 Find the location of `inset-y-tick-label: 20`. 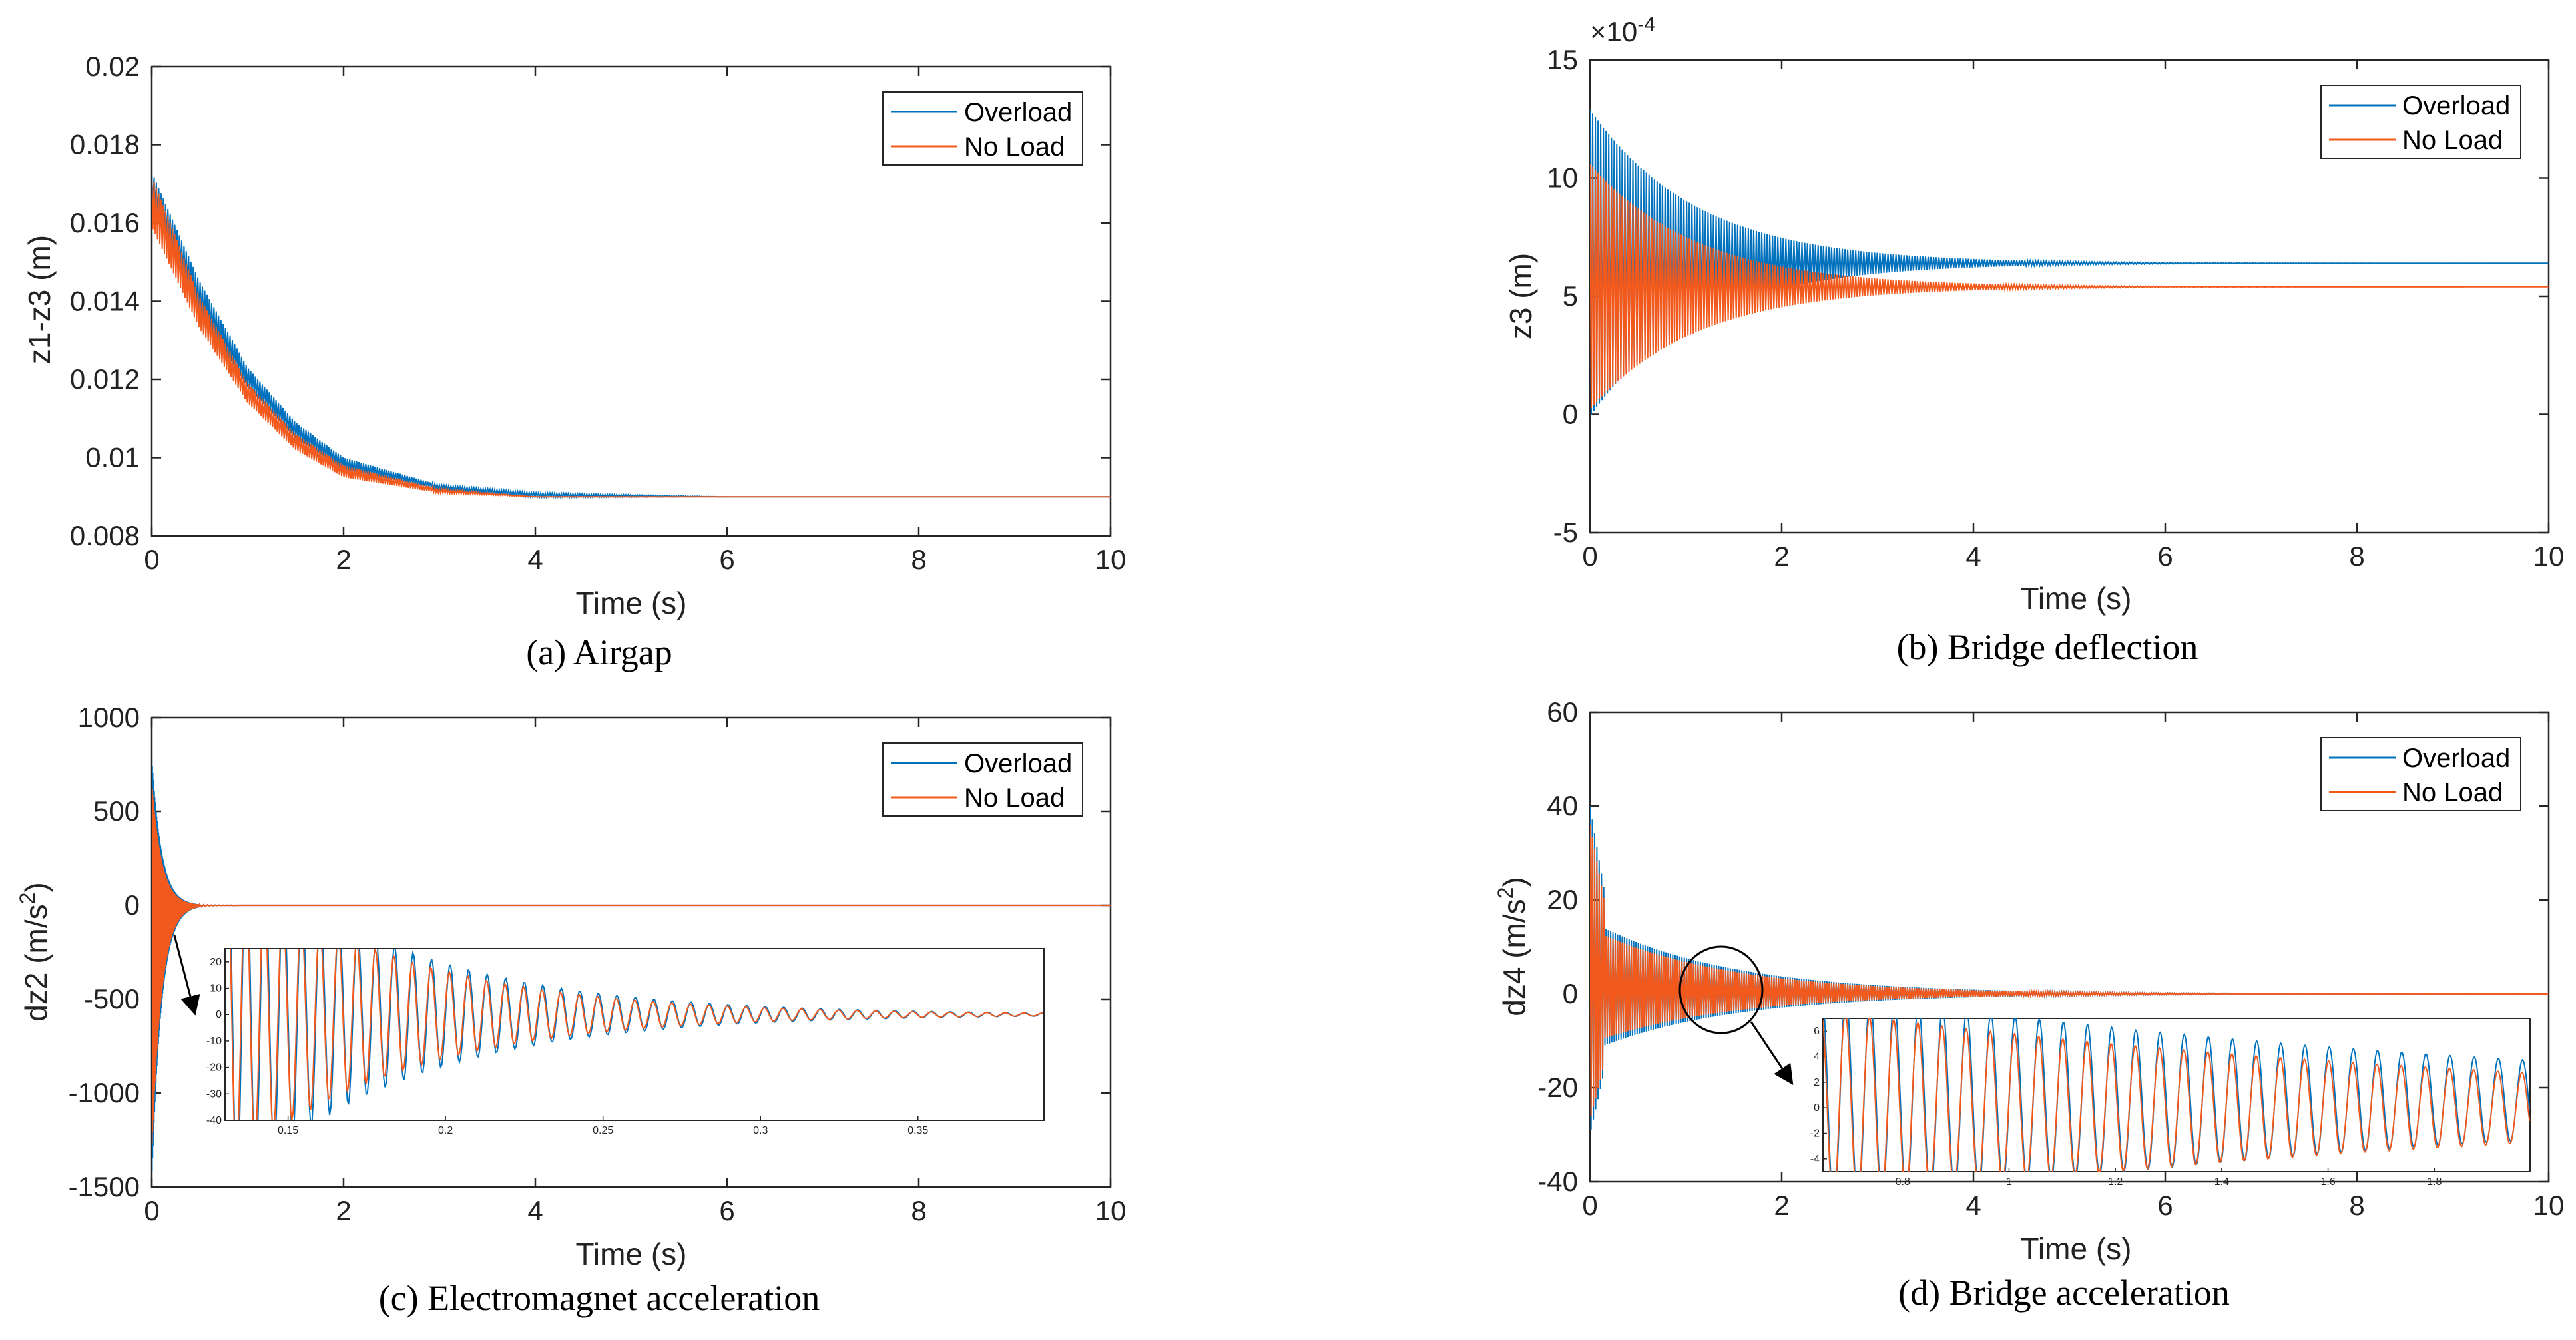

inset-y-tick-label: 20 is located at coordinates (216, 962).